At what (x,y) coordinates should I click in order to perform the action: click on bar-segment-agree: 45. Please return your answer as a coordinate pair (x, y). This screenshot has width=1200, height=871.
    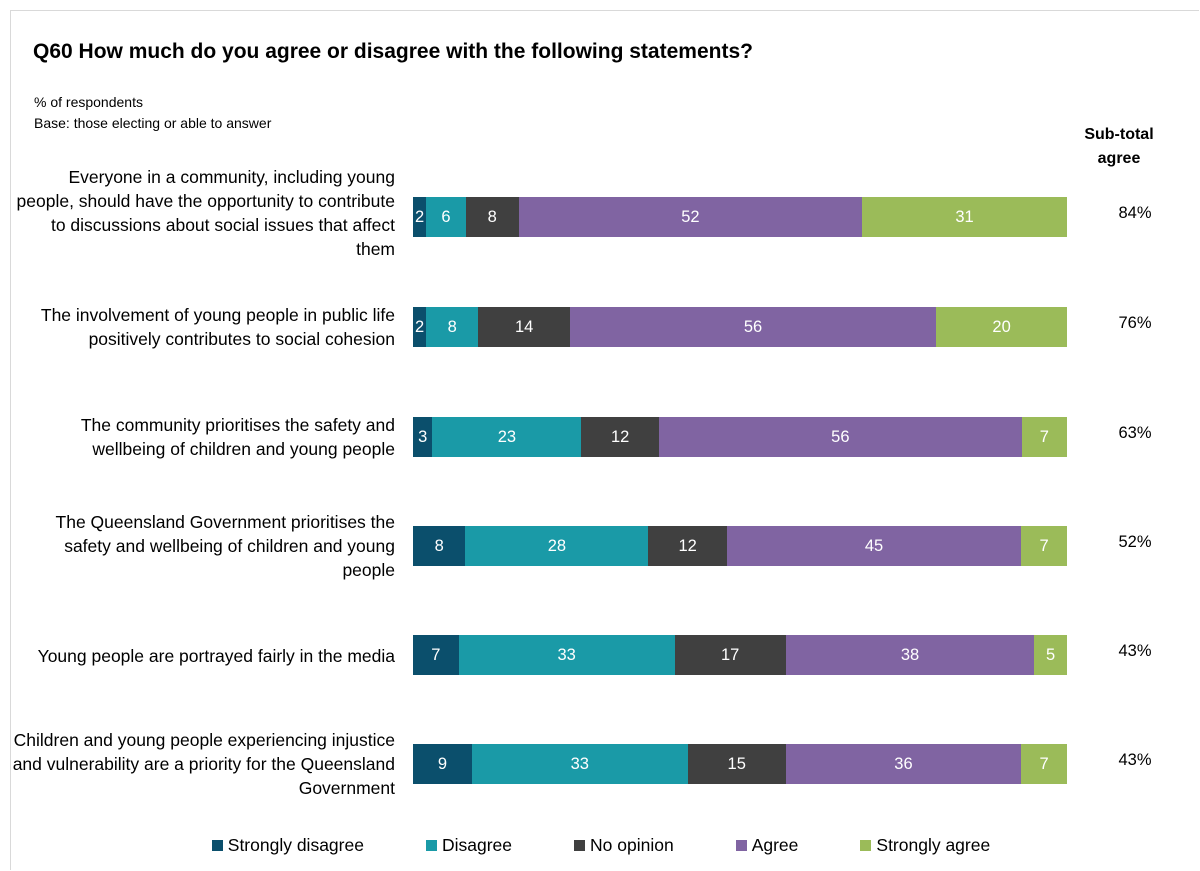
    Looking at the image, I should click on (874, 546).